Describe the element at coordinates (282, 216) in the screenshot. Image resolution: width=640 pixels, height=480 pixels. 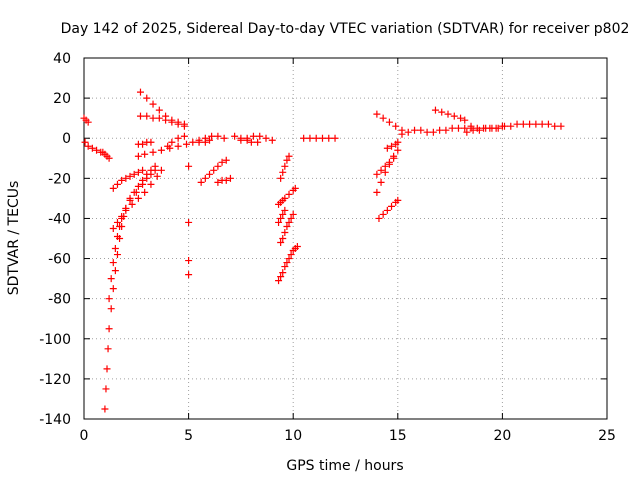
I see `series-arc-v` at that location.